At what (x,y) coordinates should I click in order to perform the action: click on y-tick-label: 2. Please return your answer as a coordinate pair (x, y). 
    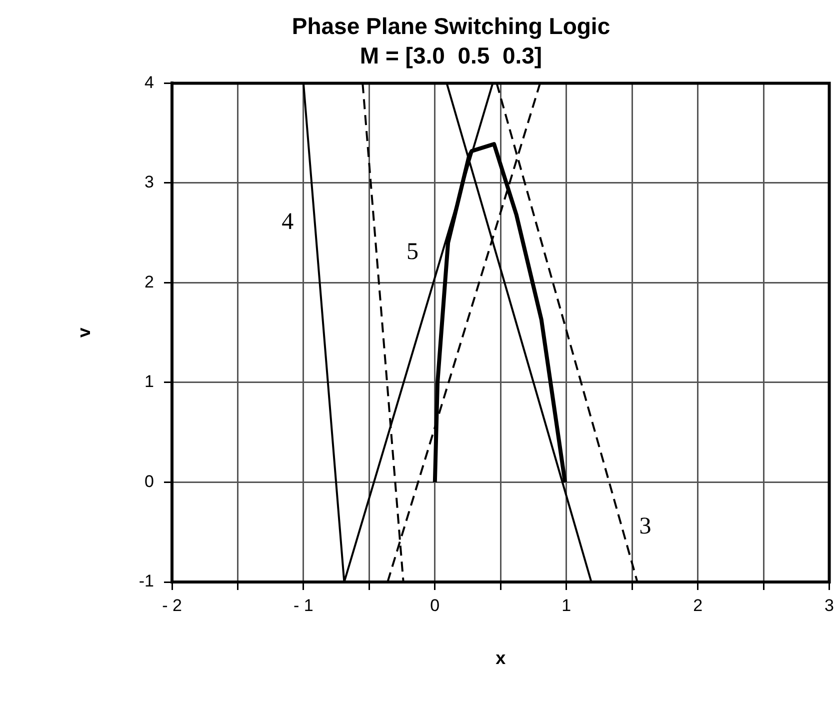
    Looking at the image, I should click on (149, 282).